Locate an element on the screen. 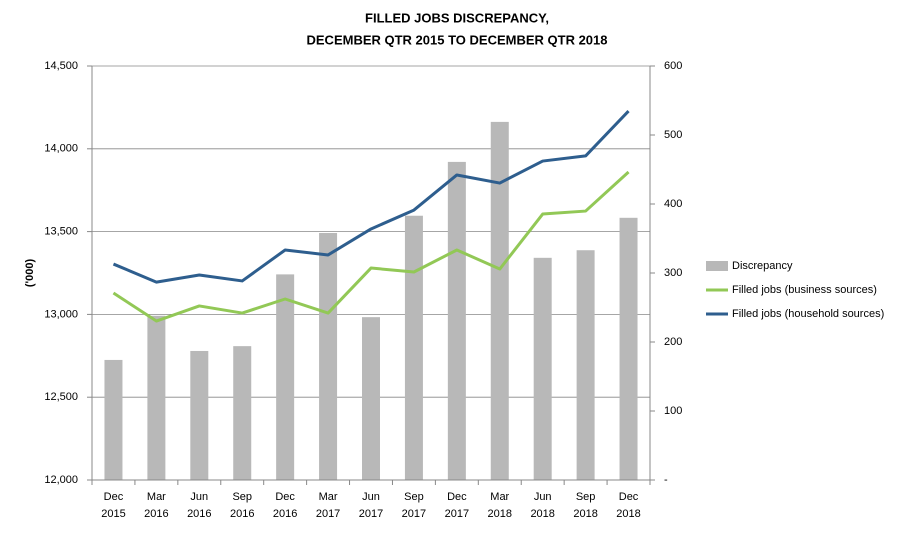 The height and width of the screenshot is (534, 914). legend-label: Filled jobs (household sources) is located at coordinates (808, 314).